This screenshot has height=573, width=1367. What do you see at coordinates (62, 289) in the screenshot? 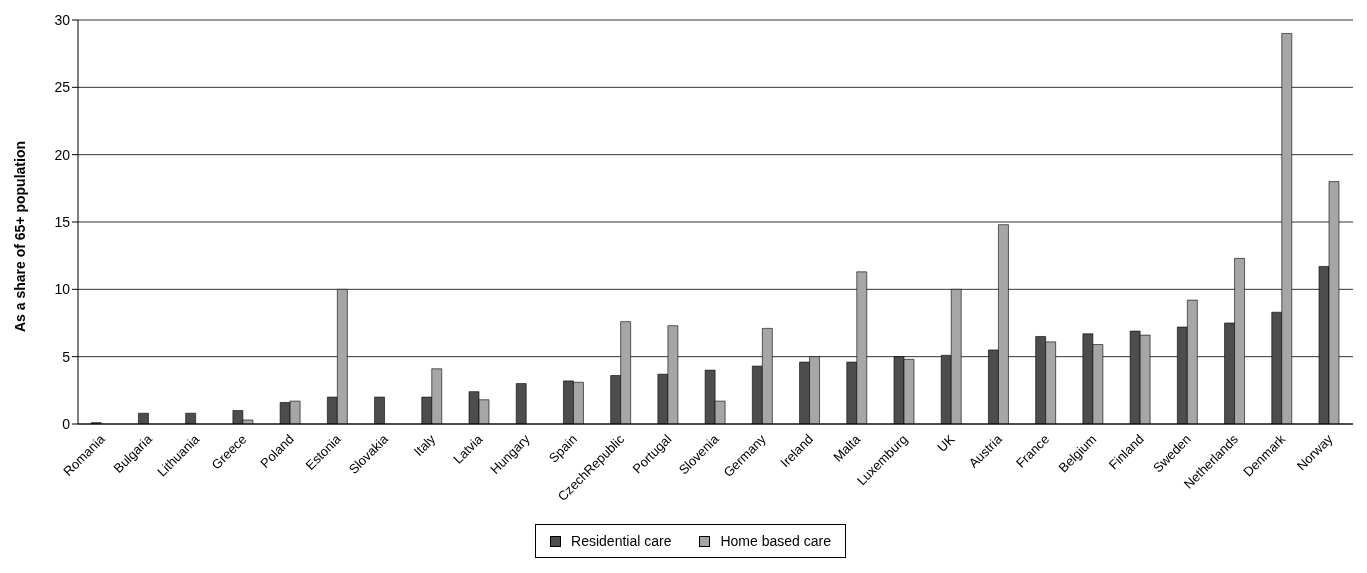
I see `y-tick-label: 10` at bounding box center [62, 289].